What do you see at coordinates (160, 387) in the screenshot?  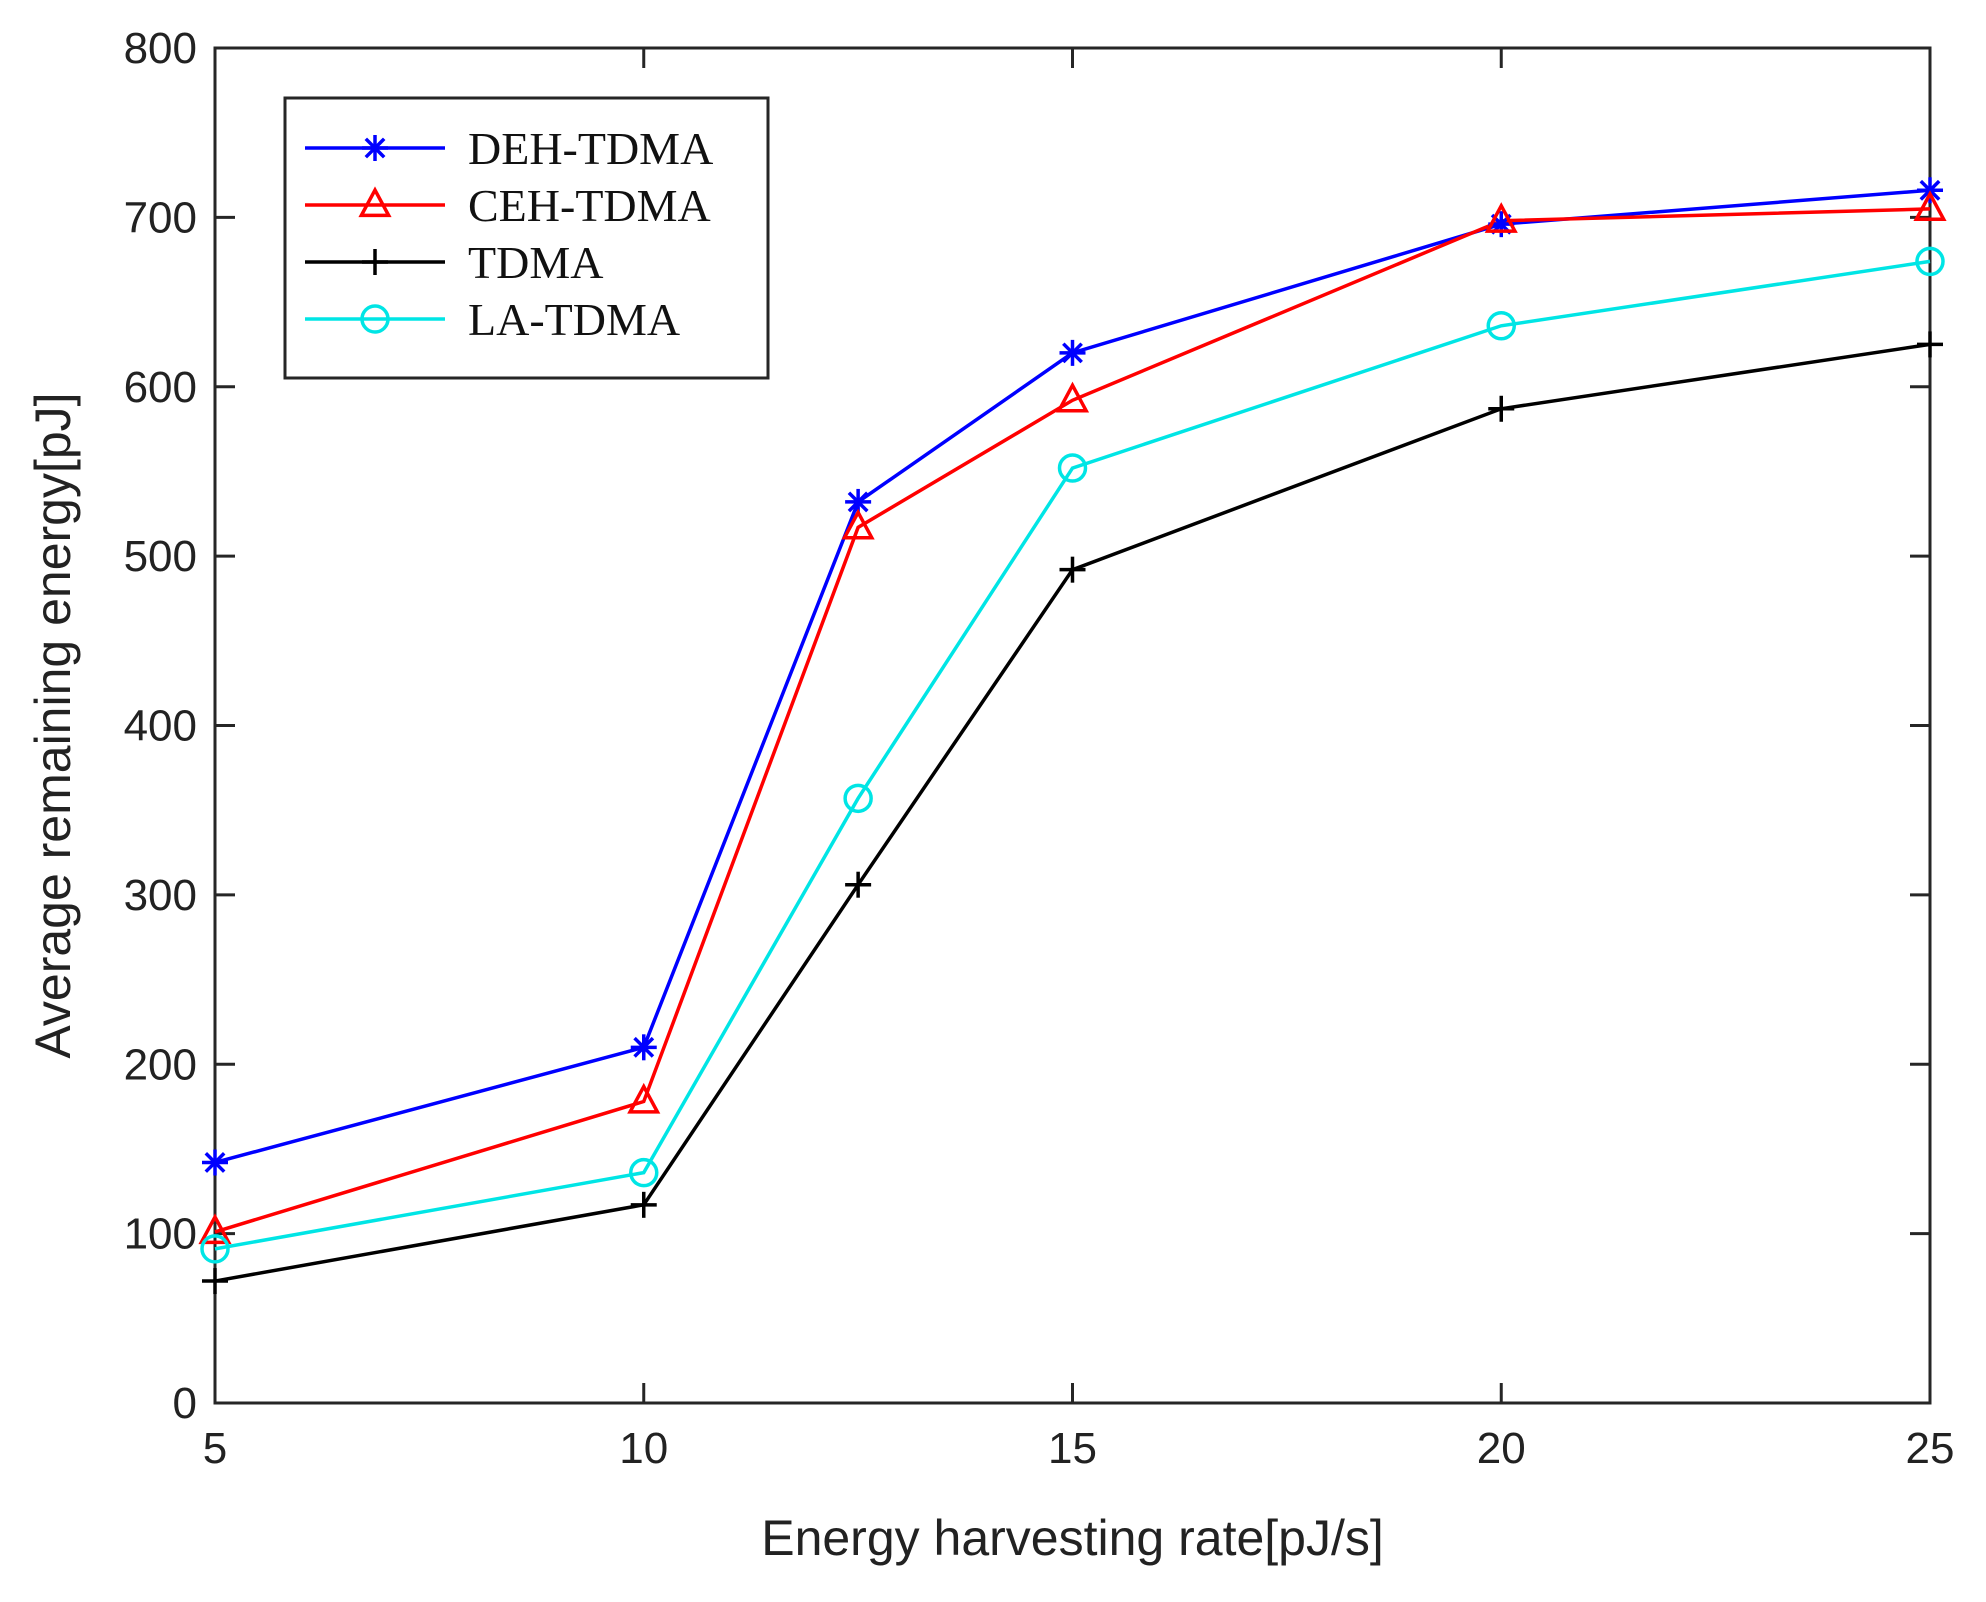 I see `y-tick-label: 600` at bounding box center [160, 387].